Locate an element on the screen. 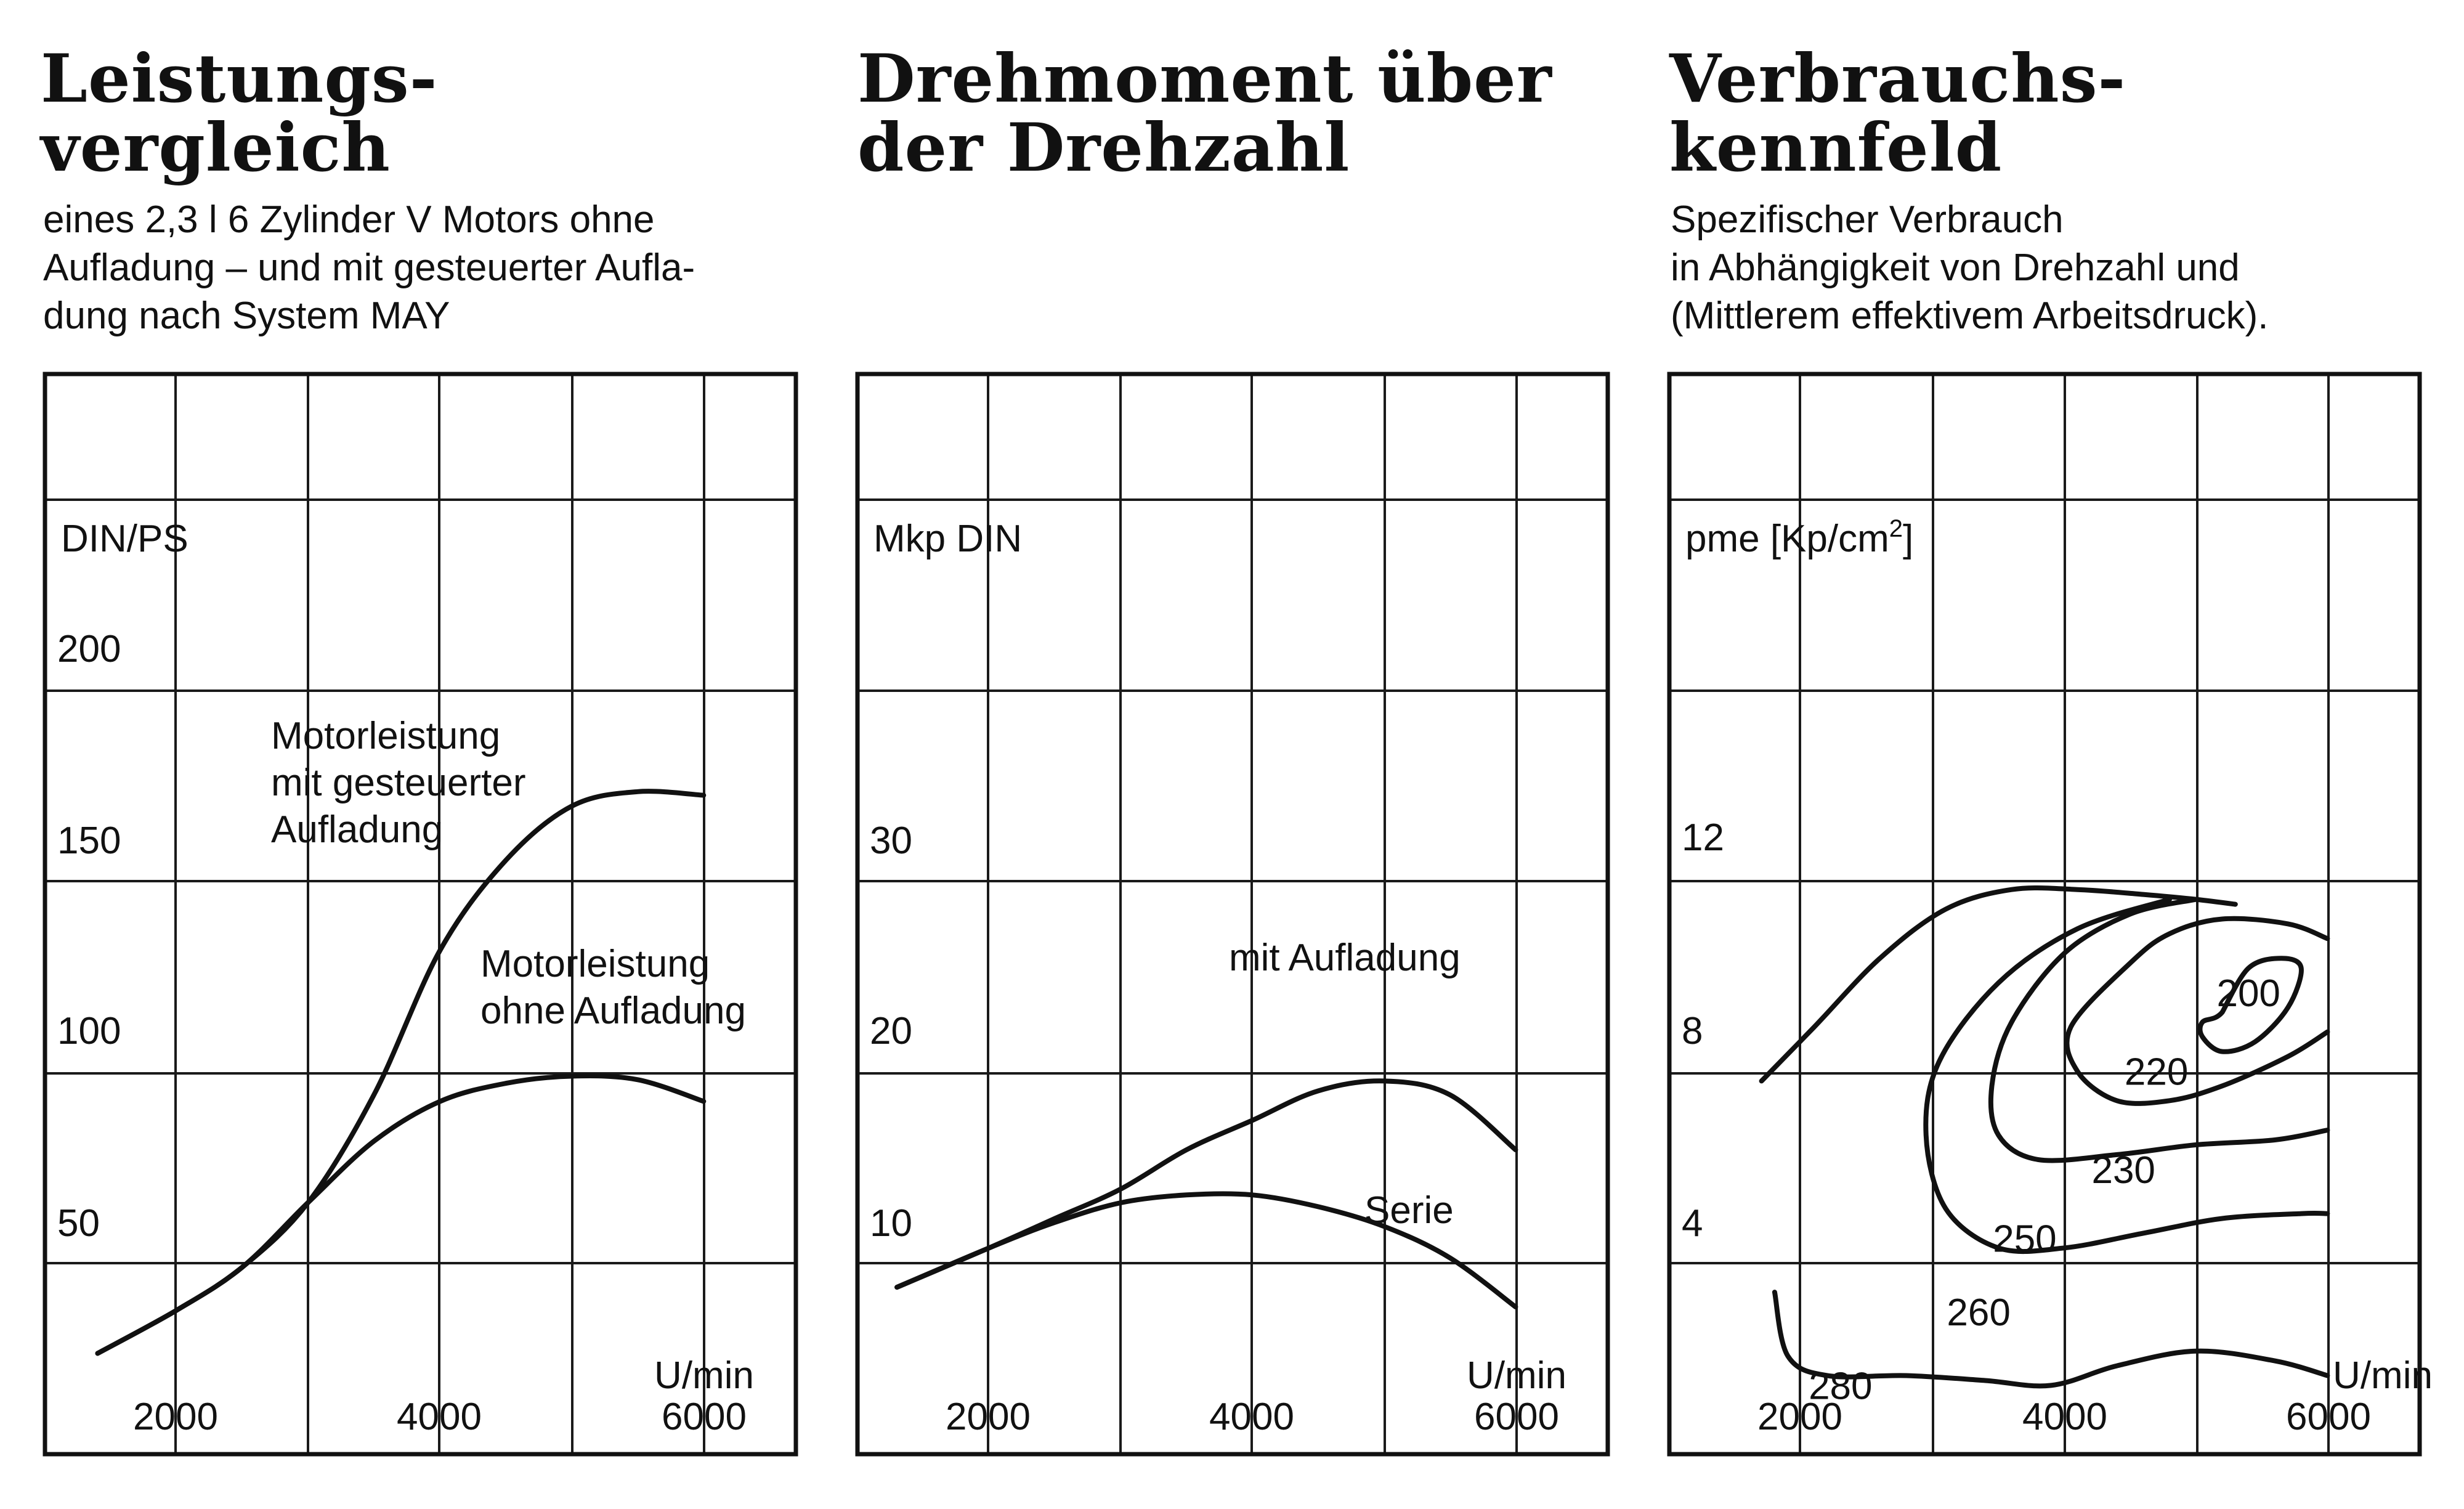  contour-label: 260 is located at coordinates (1978, 1312).